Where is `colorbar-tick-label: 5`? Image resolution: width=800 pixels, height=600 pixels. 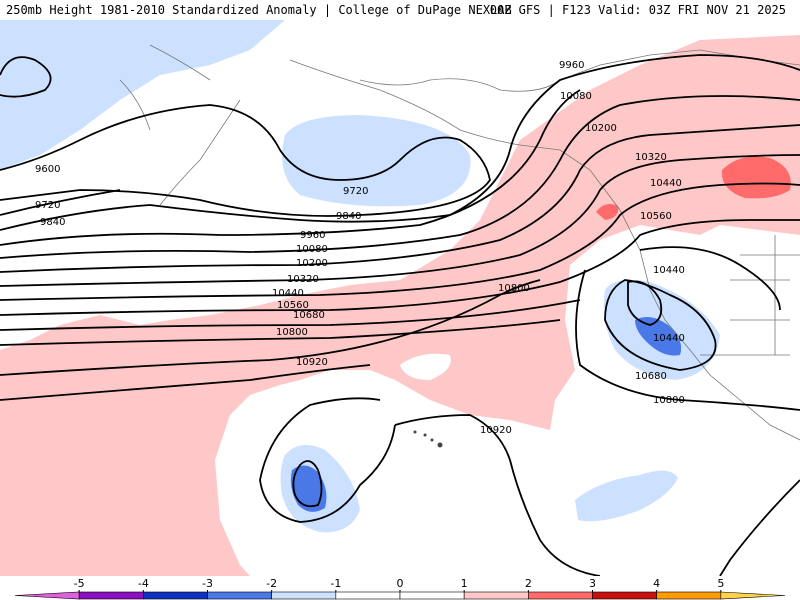 colorbar-tick-label: 5 is located at coordinates (720, 583).